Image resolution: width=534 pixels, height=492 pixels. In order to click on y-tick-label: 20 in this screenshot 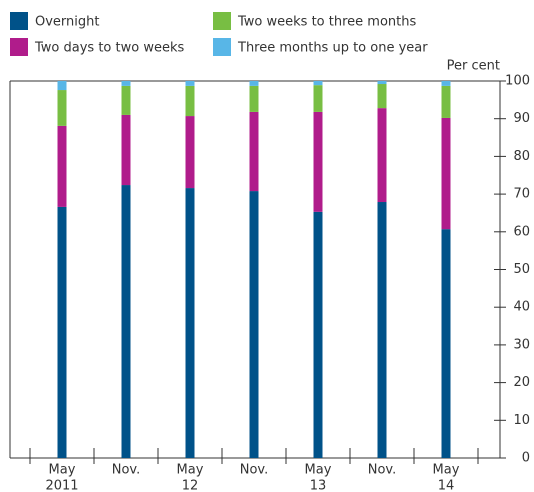, I will do `click(521, 382)`.